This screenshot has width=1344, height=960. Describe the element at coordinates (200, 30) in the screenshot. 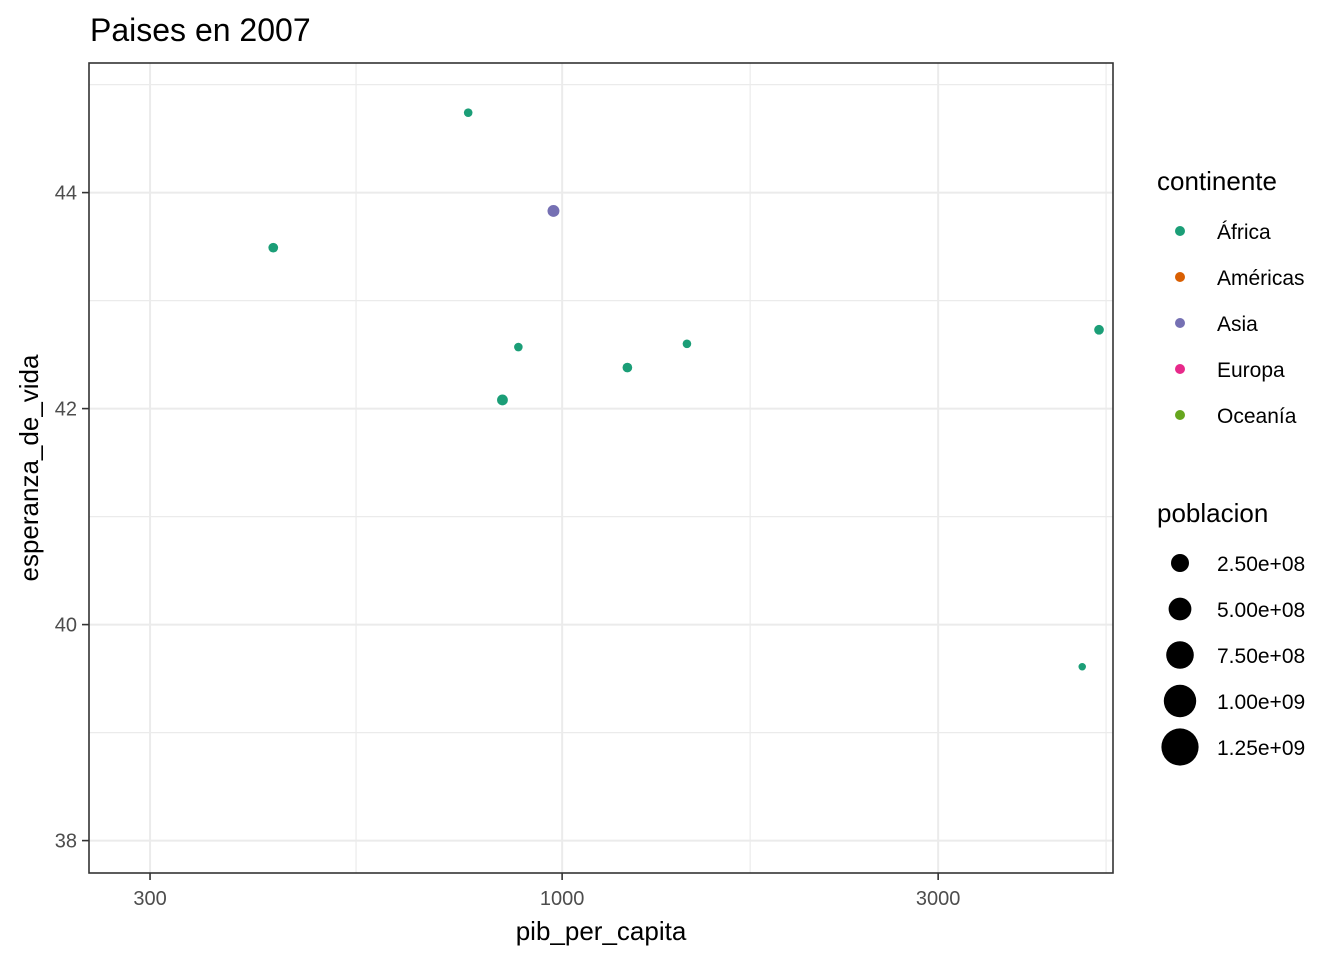

I see `chart-title: Paises en 2007` at that location.